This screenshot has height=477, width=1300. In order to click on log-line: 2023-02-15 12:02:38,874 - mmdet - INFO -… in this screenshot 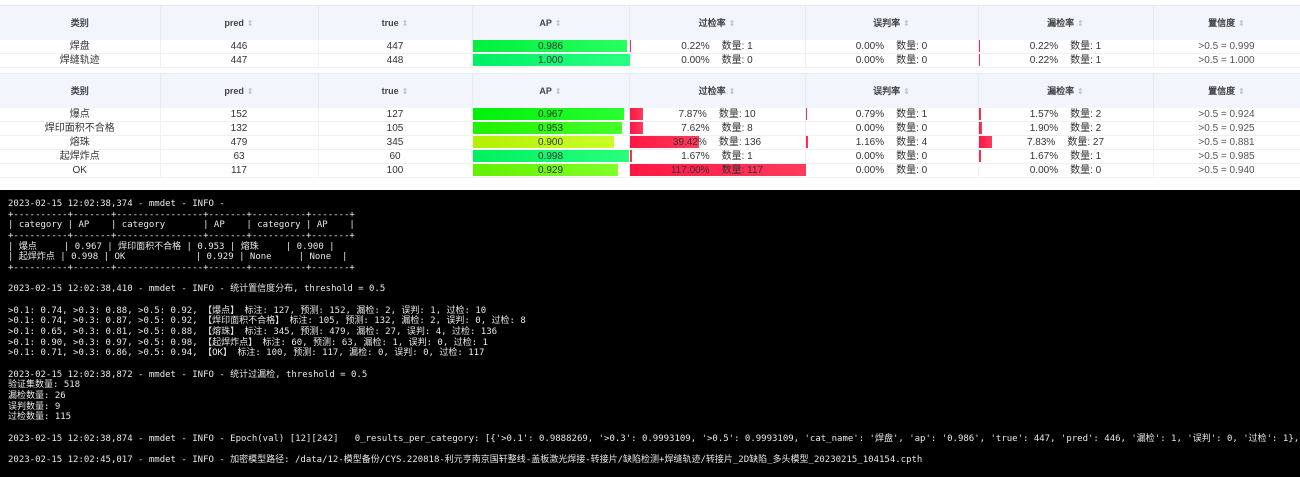, I will do `click(654, 438)`.